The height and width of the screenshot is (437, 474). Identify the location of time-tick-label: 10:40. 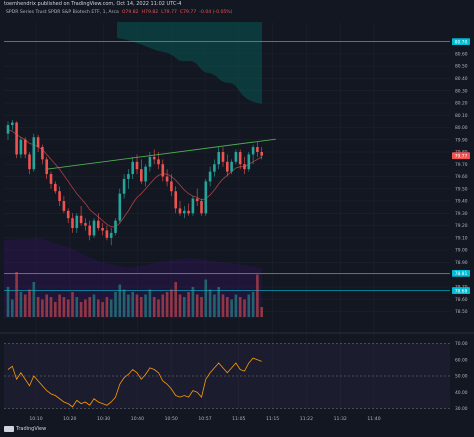
(137, 419).